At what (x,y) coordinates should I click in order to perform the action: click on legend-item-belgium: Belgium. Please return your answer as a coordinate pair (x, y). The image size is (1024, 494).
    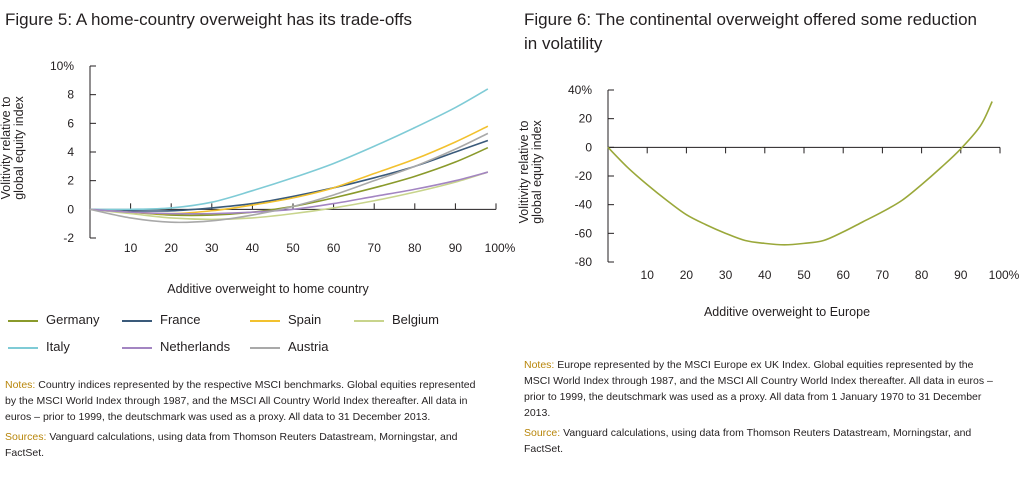
    Looking at the image, I should click on (396, 320).